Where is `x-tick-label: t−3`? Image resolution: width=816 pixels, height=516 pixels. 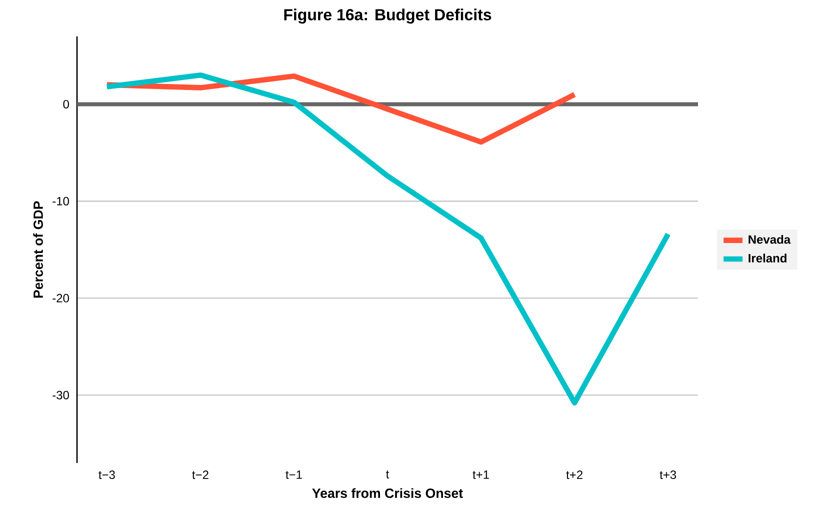 x-tick-label: t−3 is located at coordinates (106, 475).